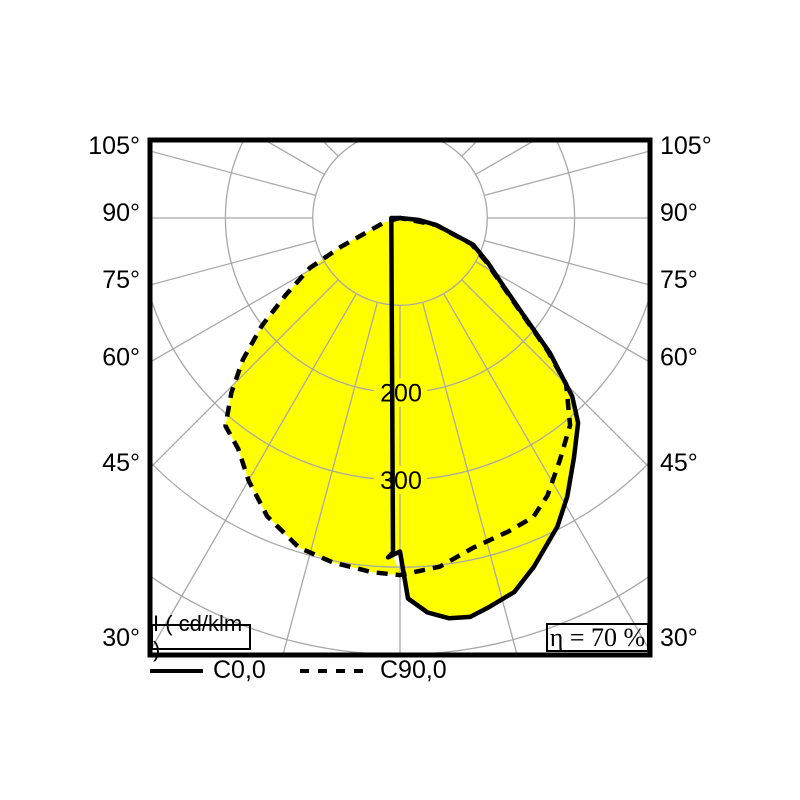 The height and width of the screenshot is (800, 800). I want to click on efficiency-label: η = 70 %, so click(597, 637).